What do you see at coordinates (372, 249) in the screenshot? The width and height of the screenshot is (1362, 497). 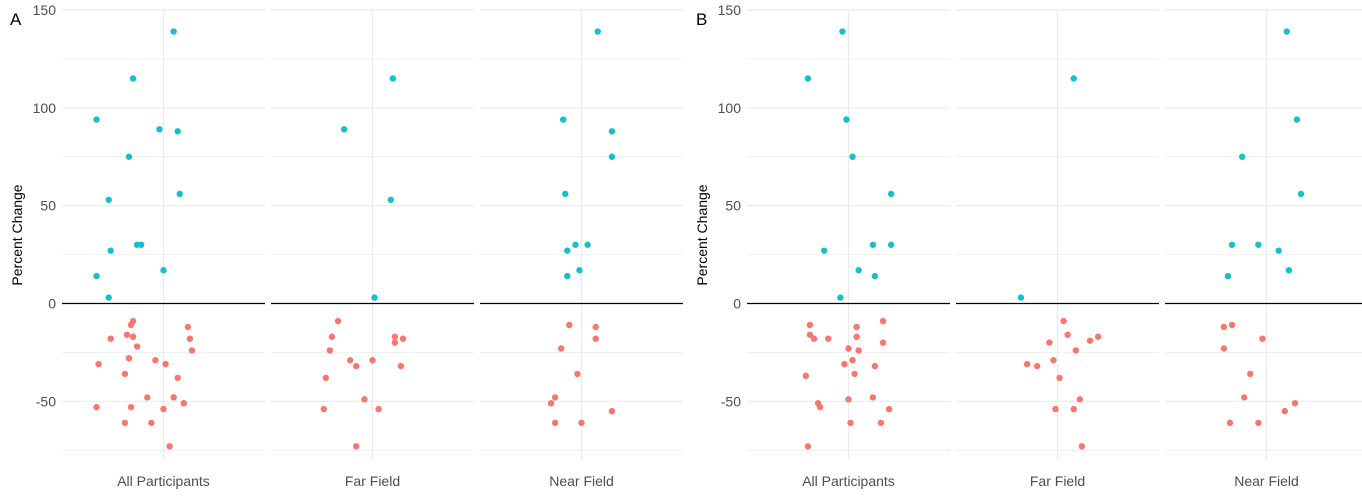 I see `facet: Far Field` at bounding box center [372, 249].